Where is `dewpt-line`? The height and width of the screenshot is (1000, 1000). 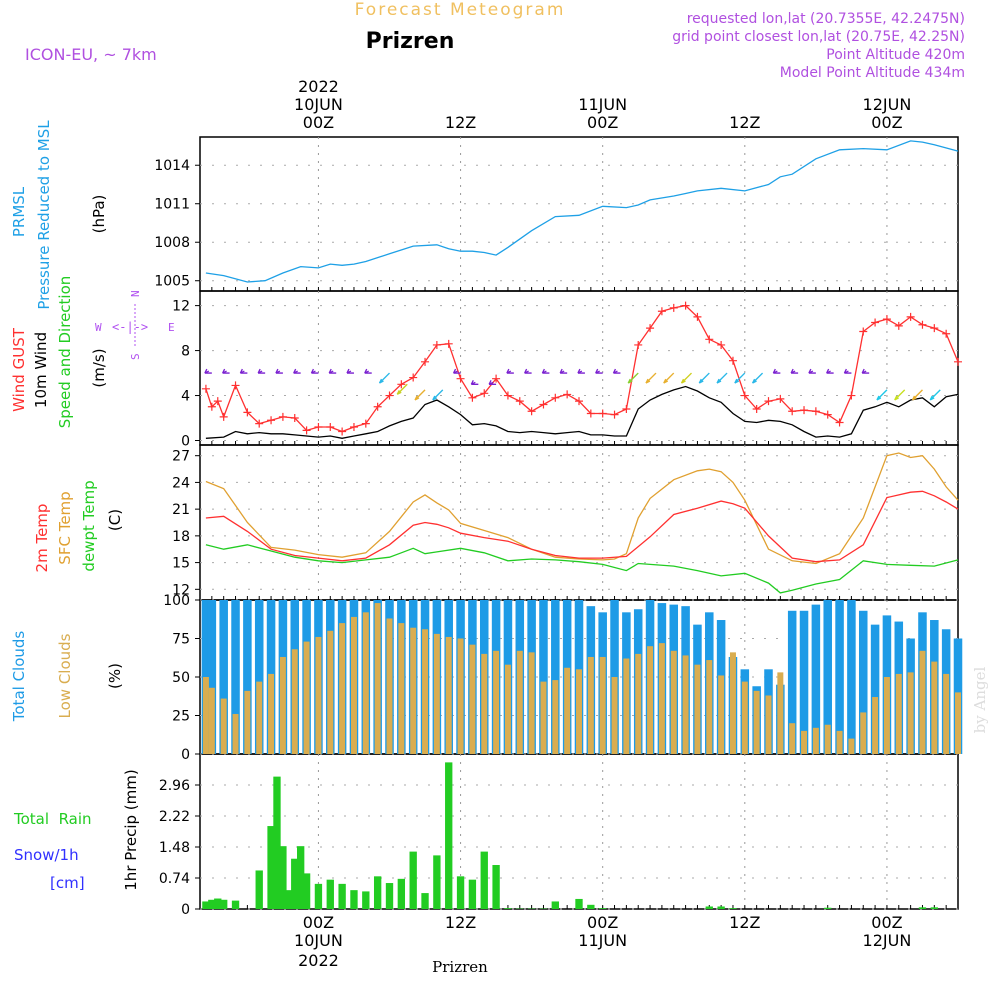 dewpt-line is located at coordinates (582, 569).